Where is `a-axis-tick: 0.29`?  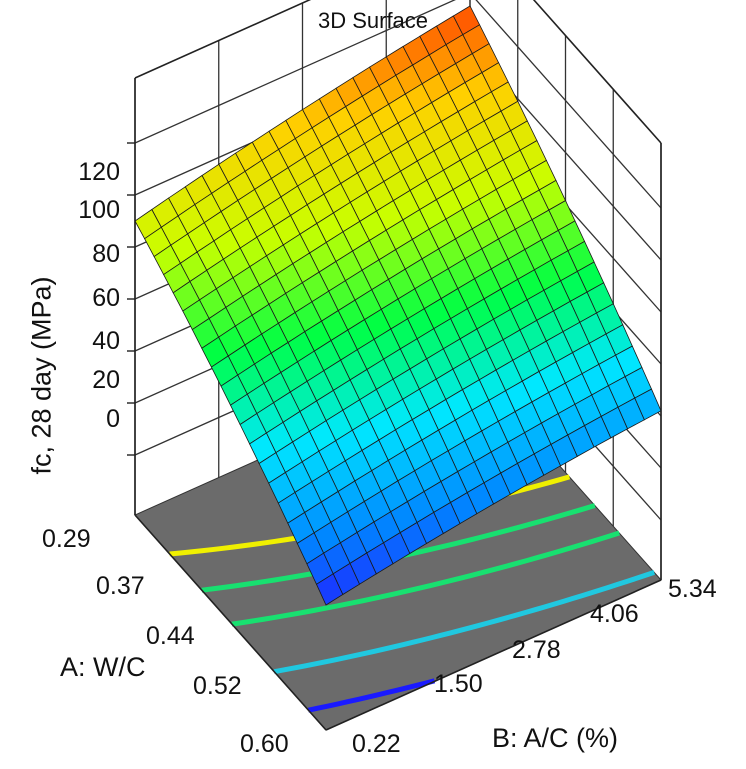 a-axis-tick: 0.29 is located at coordinates (66, 539).